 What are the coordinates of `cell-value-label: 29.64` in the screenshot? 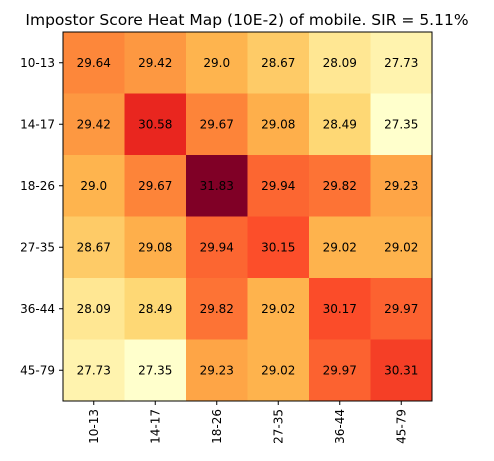 It's located at (94, 63).